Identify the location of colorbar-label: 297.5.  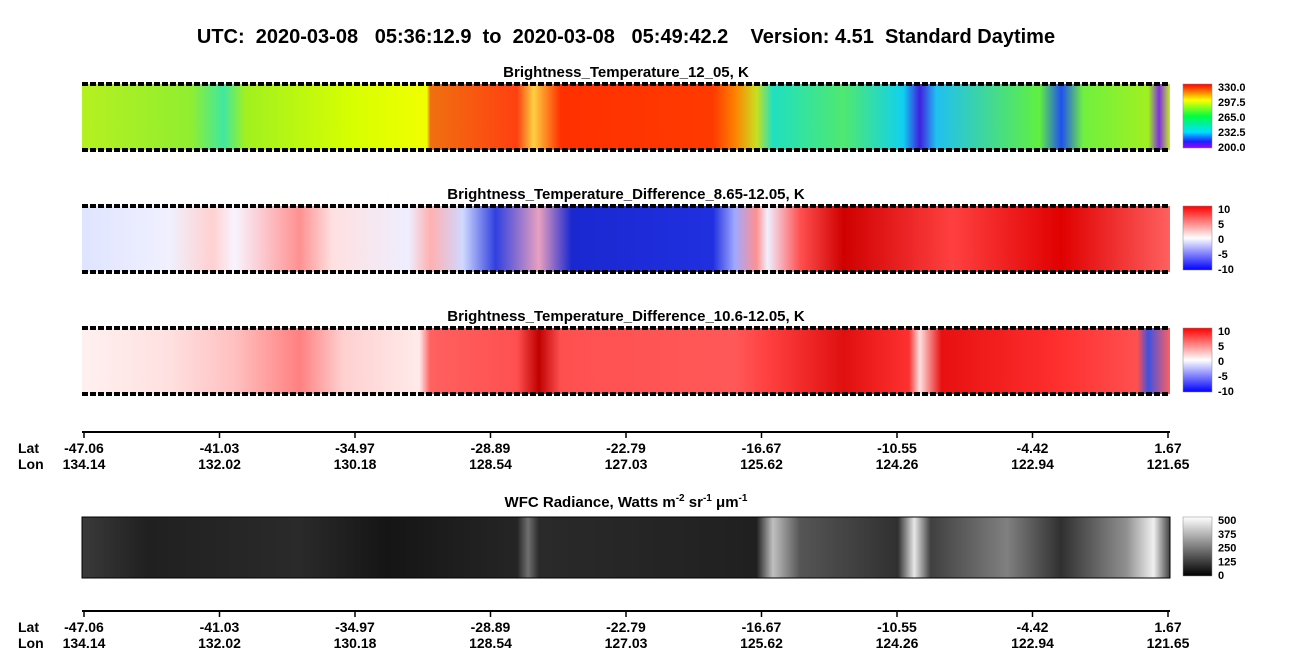
(1232, 103).